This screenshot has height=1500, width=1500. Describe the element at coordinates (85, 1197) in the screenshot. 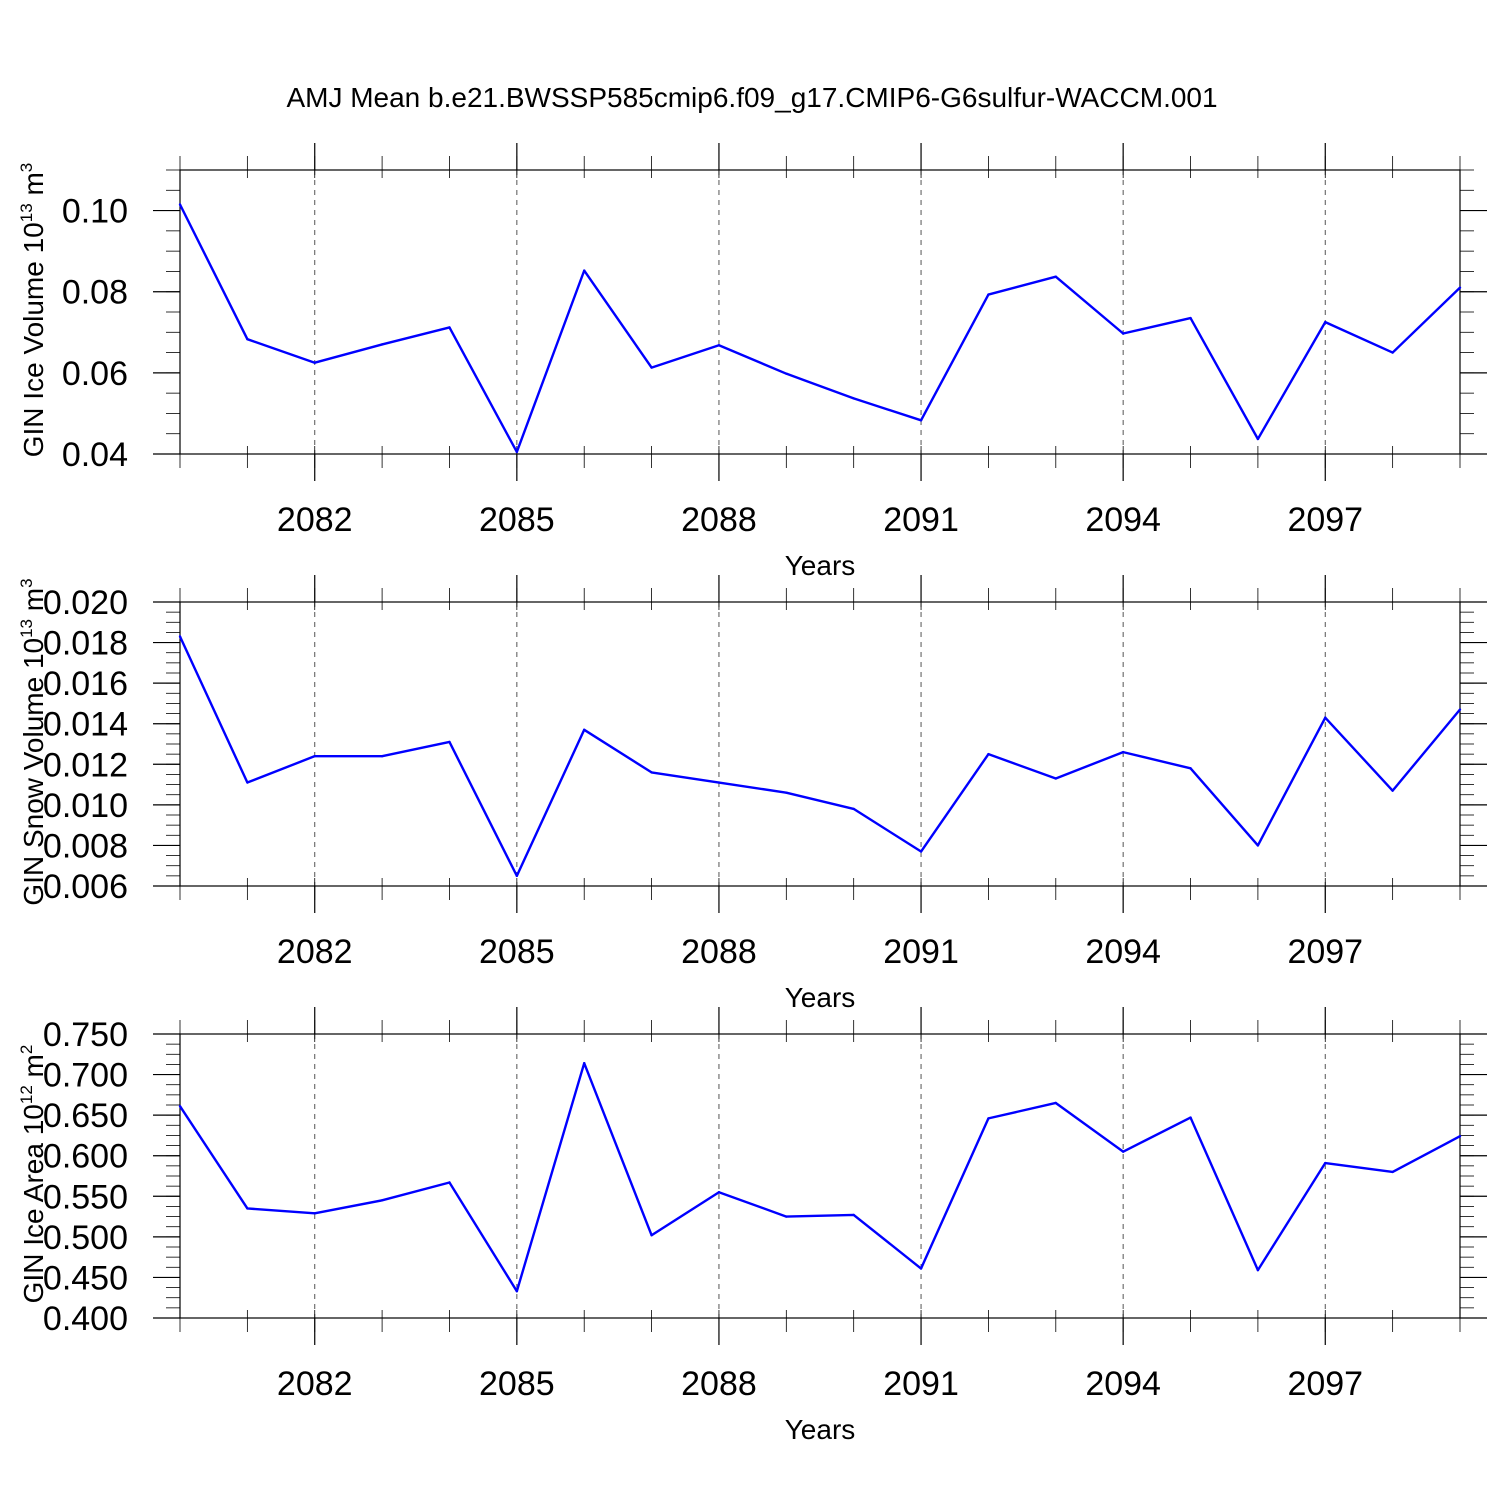

I see `y-tick-label: 0.550` at that location.